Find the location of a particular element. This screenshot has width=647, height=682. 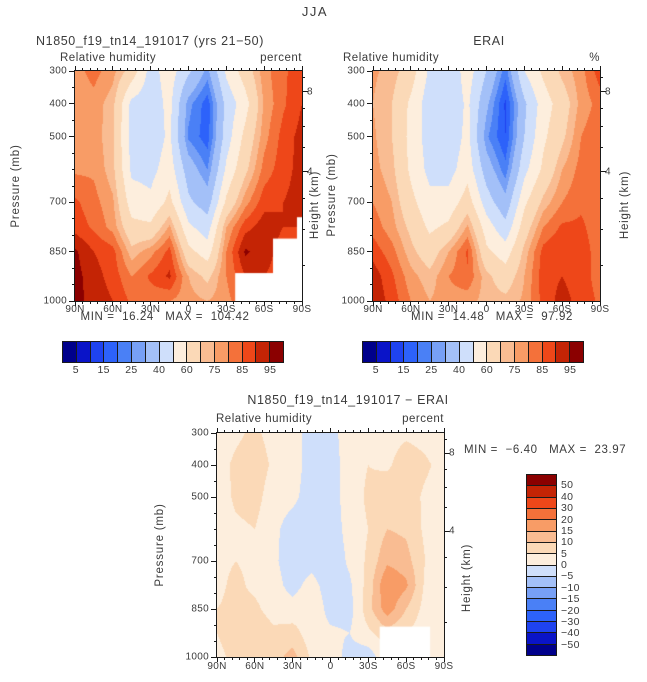

subtitle-right: percent is located at coordinates (423, 419).